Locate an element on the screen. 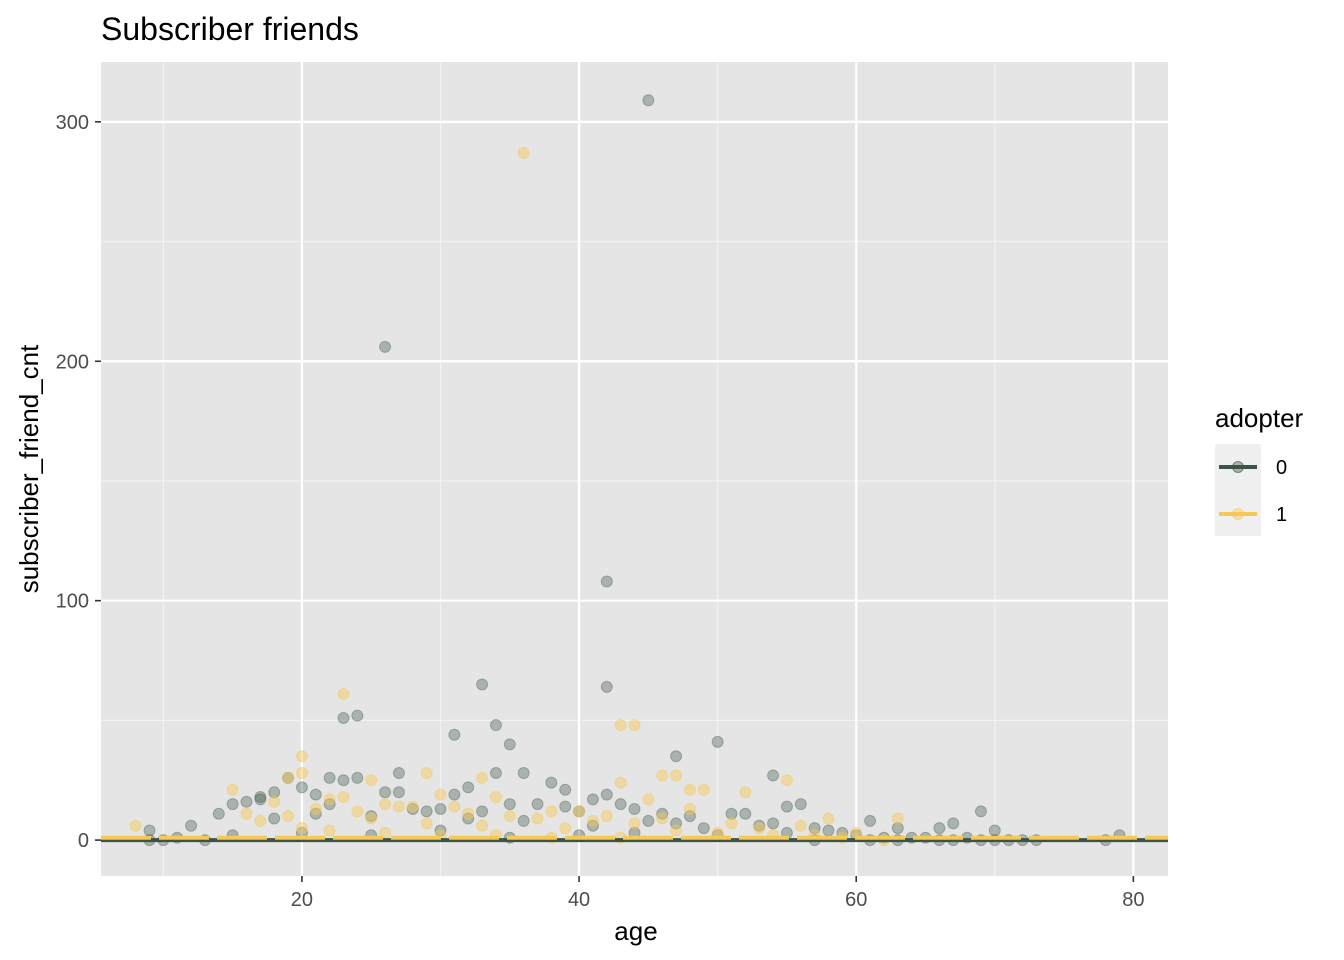  y-axis-title: subscriber_friend_cnt is located at coordinates (29, 468).